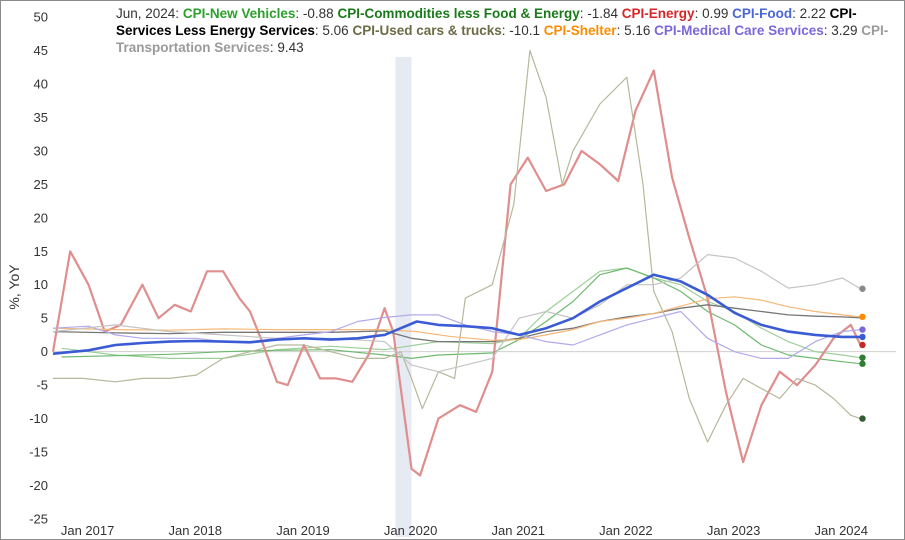 This screenshot has height=540, width=905. What do you see at coordinates (626, 530) in the screenshot?
I see `x-tick-label: Jan 2022` at bounding box center [626, 530].